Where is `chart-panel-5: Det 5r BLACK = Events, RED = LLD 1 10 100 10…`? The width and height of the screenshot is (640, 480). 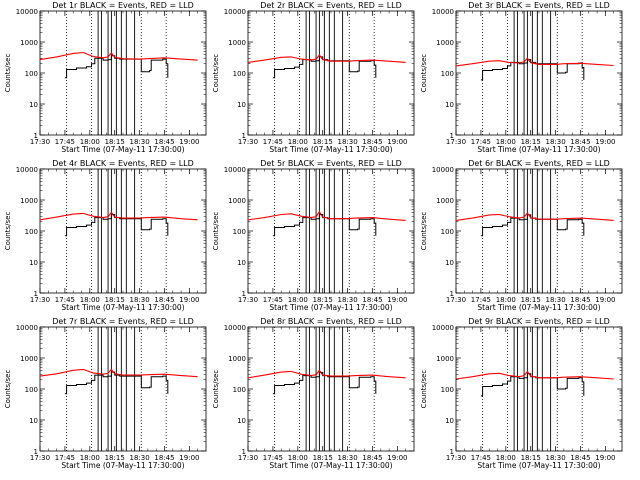
chart-panel-5: Det 5r BLACK = Events, RED = LLD 1 10 100 10… is located at coordinates (313, 235).